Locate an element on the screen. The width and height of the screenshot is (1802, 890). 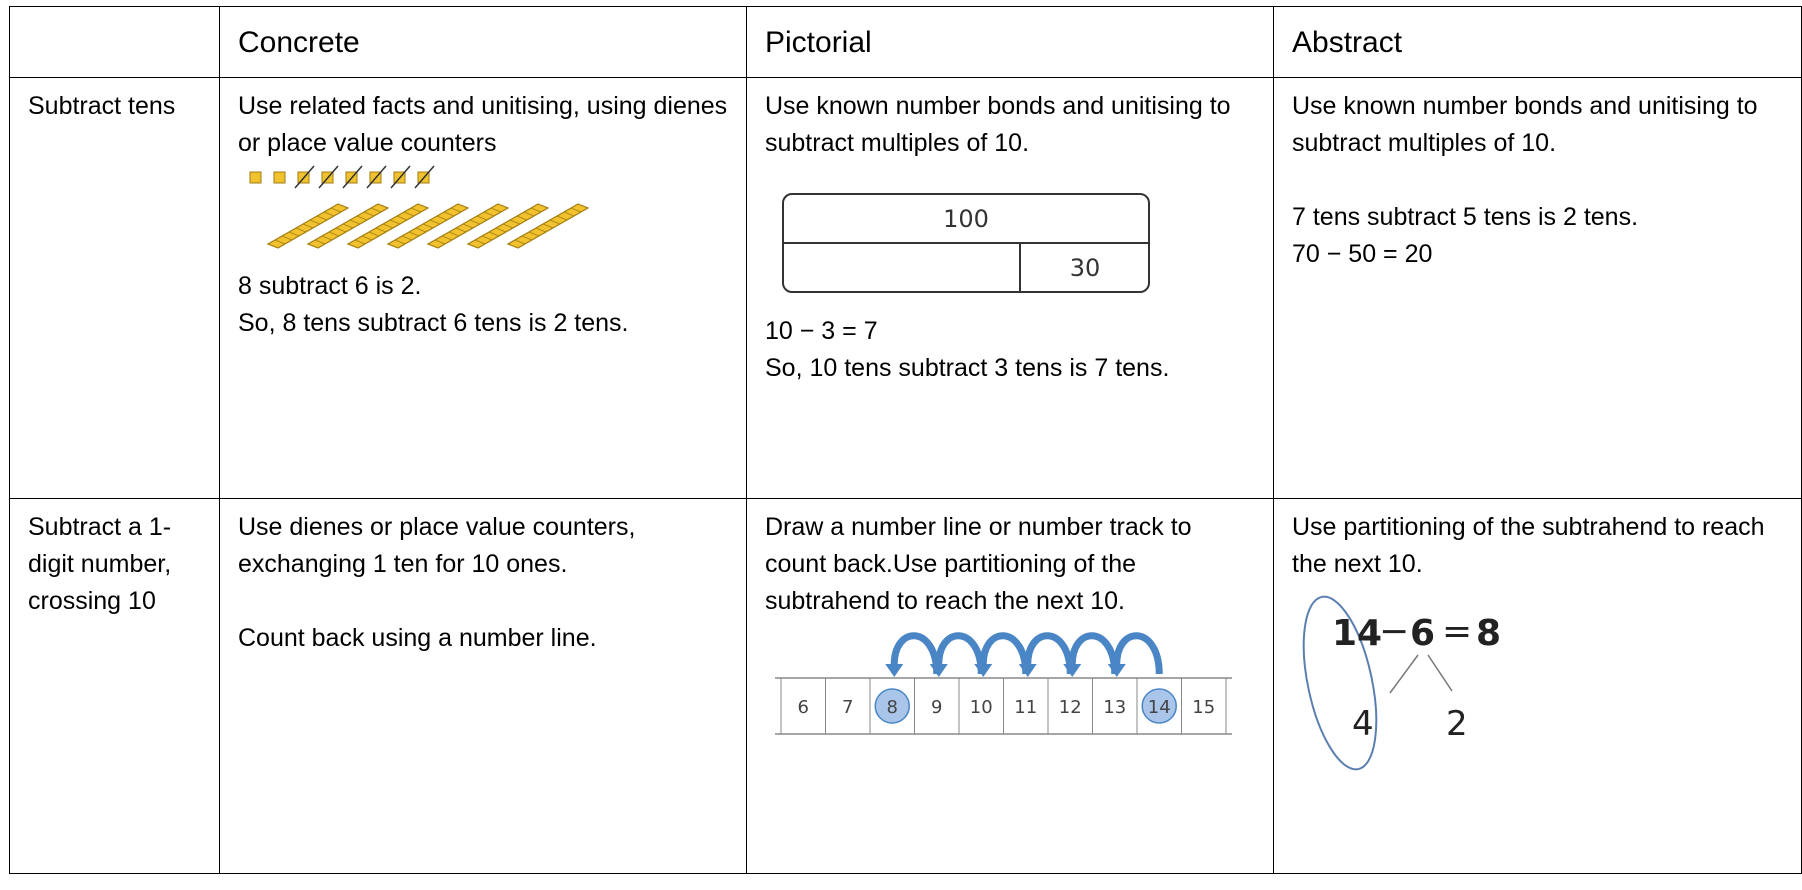
expr-op: − is located at coordinates (1394, 631).